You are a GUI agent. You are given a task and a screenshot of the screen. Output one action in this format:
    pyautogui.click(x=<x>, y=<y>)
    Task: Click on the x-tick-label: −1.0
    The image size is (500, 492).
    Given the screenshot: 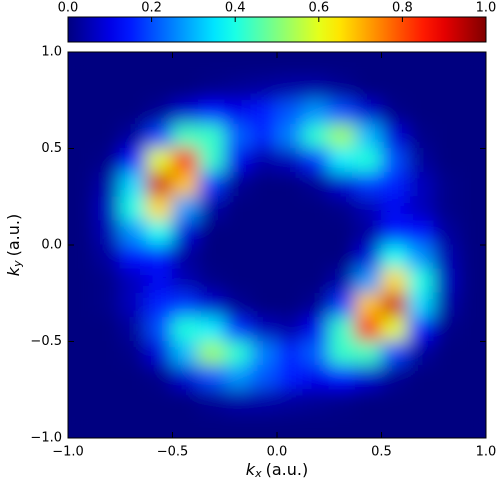 What is the action you would take?
    pyautogui.click(x=68, y=452)
    